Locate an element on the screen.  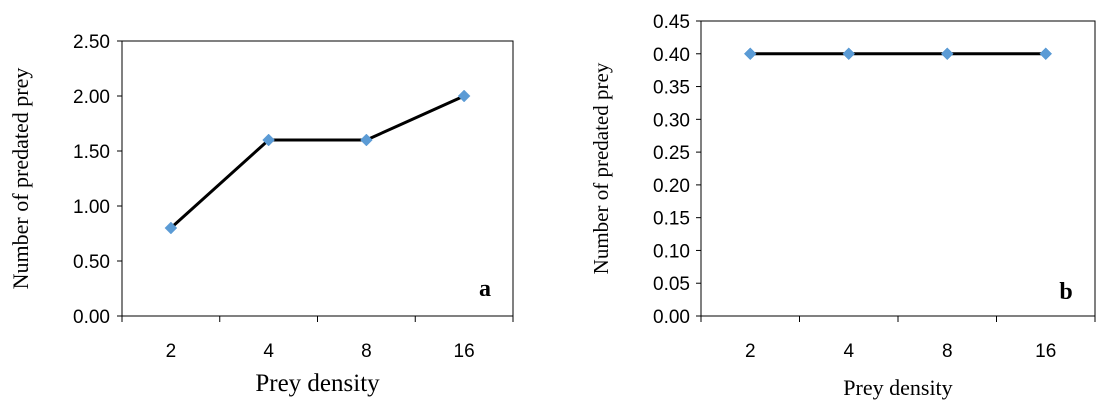
y-tick-label: 0.10 is located at coordinates (671, 251).